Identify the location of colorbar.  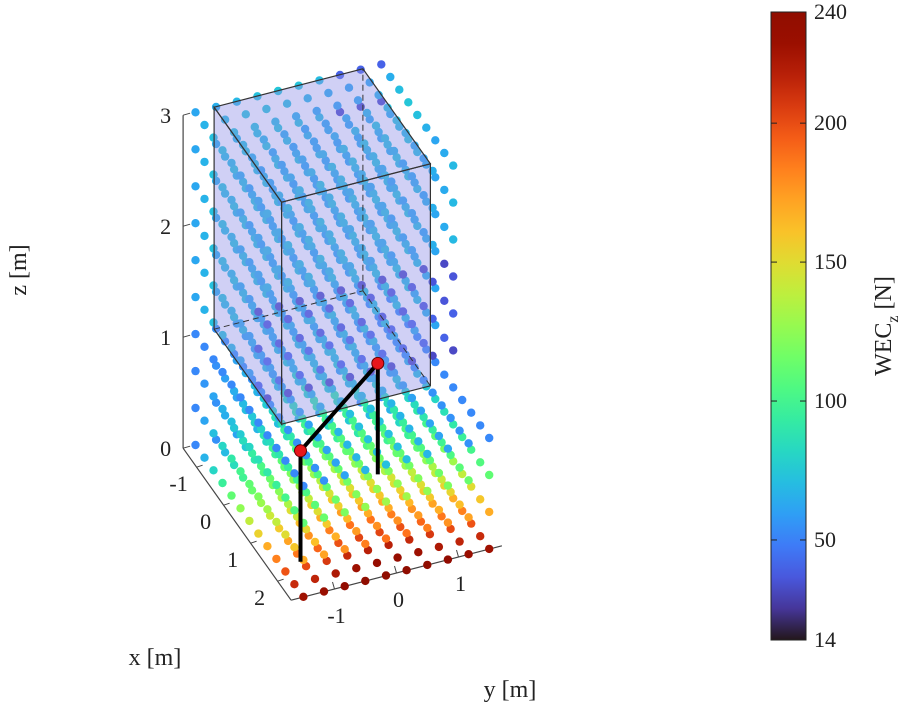
(788, 326).